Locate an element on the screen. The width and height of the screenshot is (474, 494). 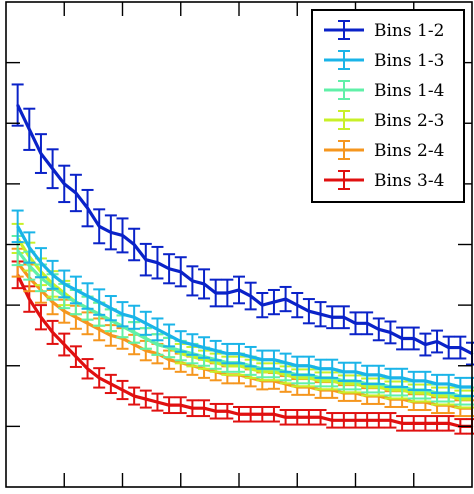
legend-box is located at coordinates (388, 106).